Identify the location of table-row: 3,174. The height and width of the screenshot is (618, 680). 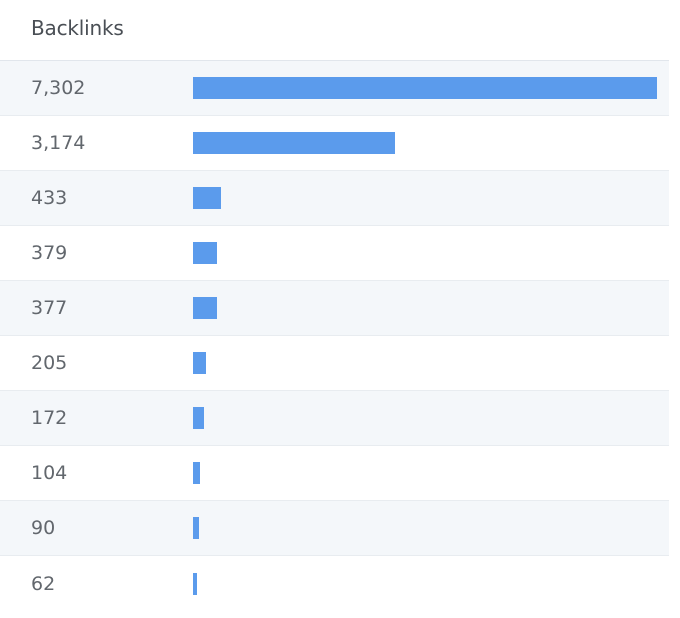
(334, 143).